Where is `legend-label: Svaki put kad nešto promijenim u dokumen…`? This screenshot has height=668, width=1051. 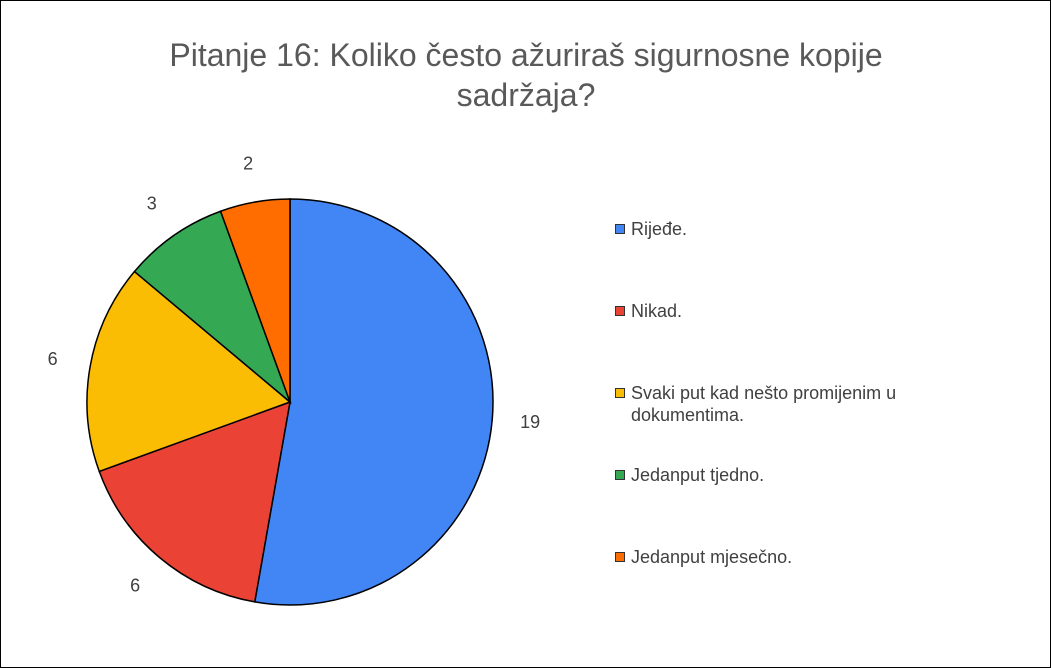 legend-label: Svaki put kad nešto promijenim u dokumen… is located at coordinates (764, 404).